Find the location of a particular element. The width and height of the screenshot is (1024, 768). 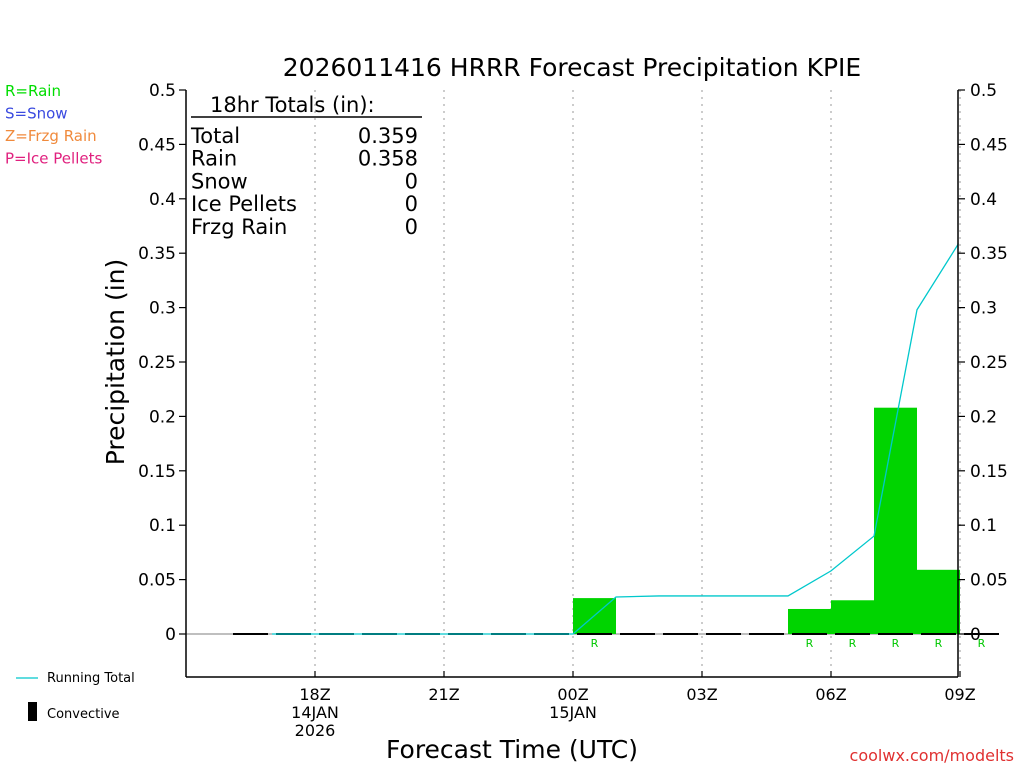

legend-item-rain: R=Rain is located at coordinates (33, 91).